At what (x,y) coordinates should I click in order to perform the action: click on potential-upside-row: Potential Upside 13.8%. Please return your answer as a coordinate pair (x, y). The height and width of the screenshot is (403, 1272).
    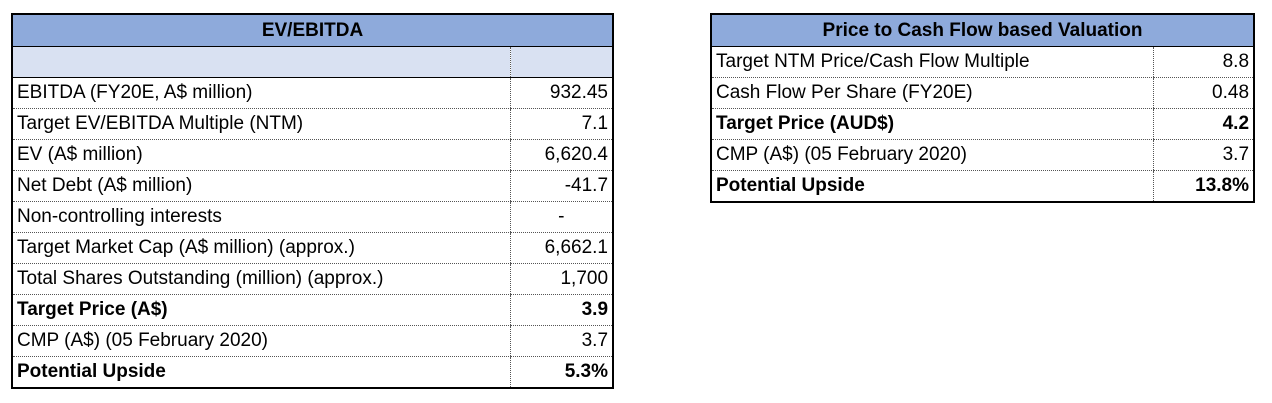
    Looking at the image, I should click on (983, 186).